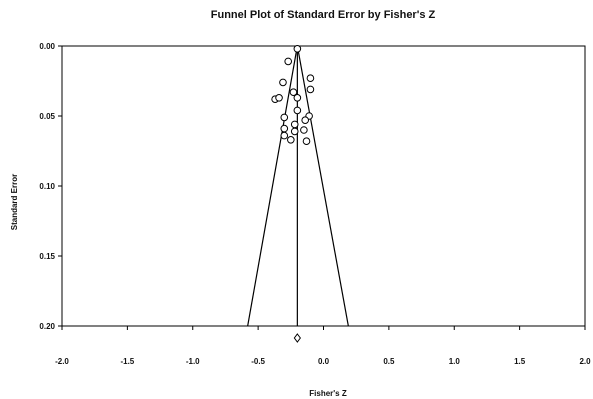 This screenshot has height=399, width=593. Describe the element at coordinates (47, 326) in the screenshot. I see `y-tick-label: 0.20` at that location.